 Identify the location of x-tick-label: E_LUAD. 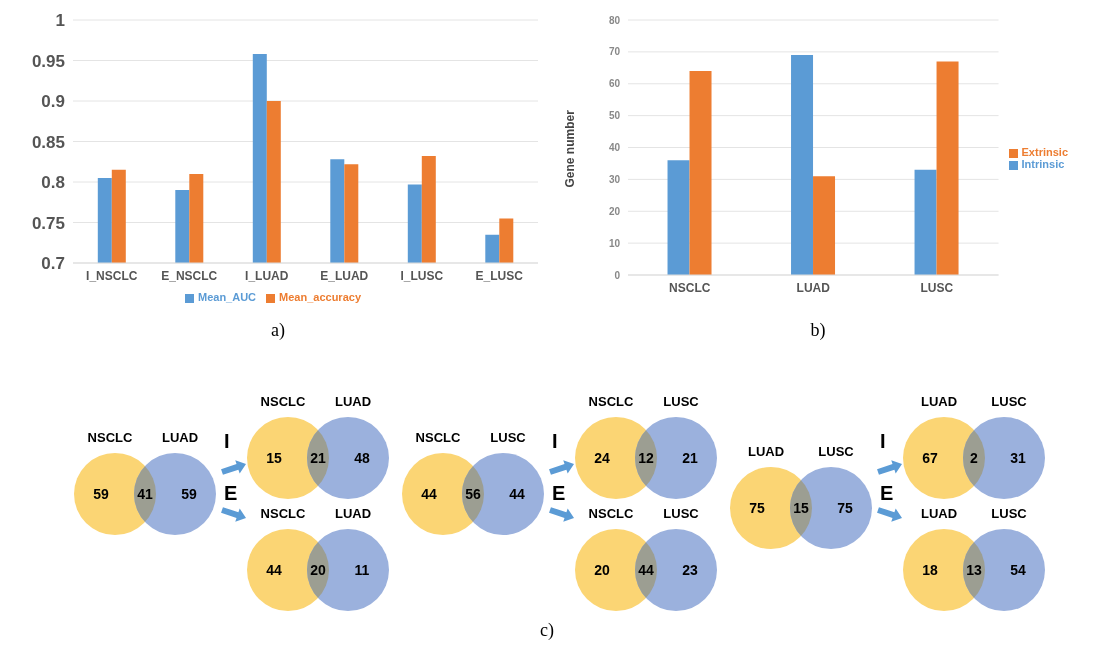
(344, 275).